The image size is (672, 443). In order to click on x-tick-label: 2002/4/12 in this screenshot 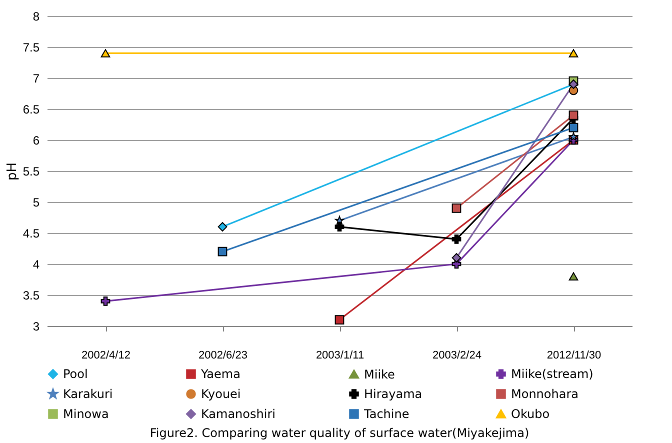, I will do `click(106, 356)`.